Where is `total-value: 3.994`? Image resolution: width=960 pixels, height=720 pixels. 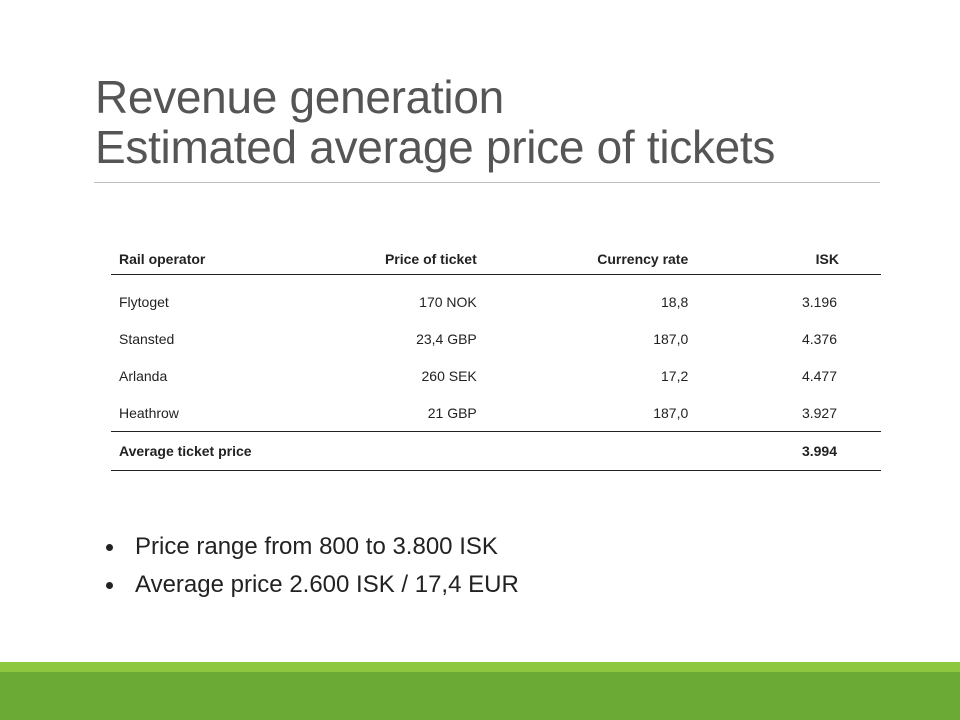
total-value: 3.994 is located at coordinates (788, 451).